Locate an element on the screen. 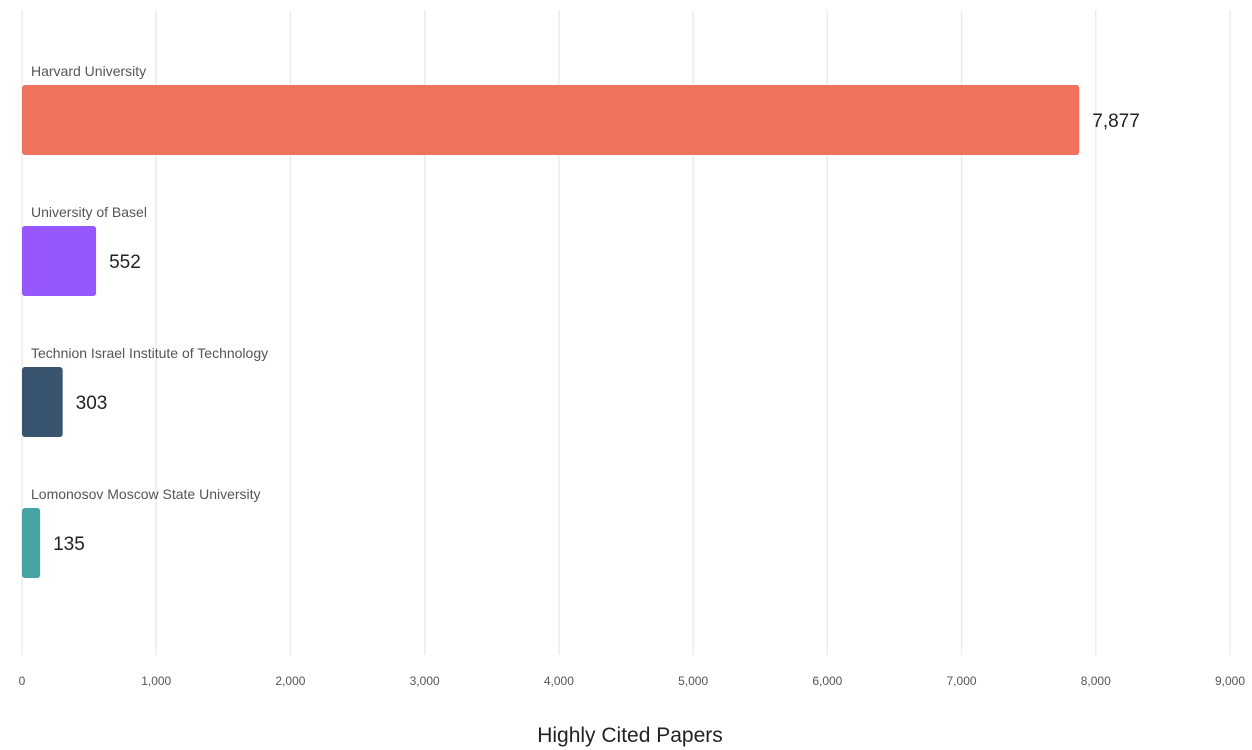  value-label: 552 is located at coordinates (125, 262).